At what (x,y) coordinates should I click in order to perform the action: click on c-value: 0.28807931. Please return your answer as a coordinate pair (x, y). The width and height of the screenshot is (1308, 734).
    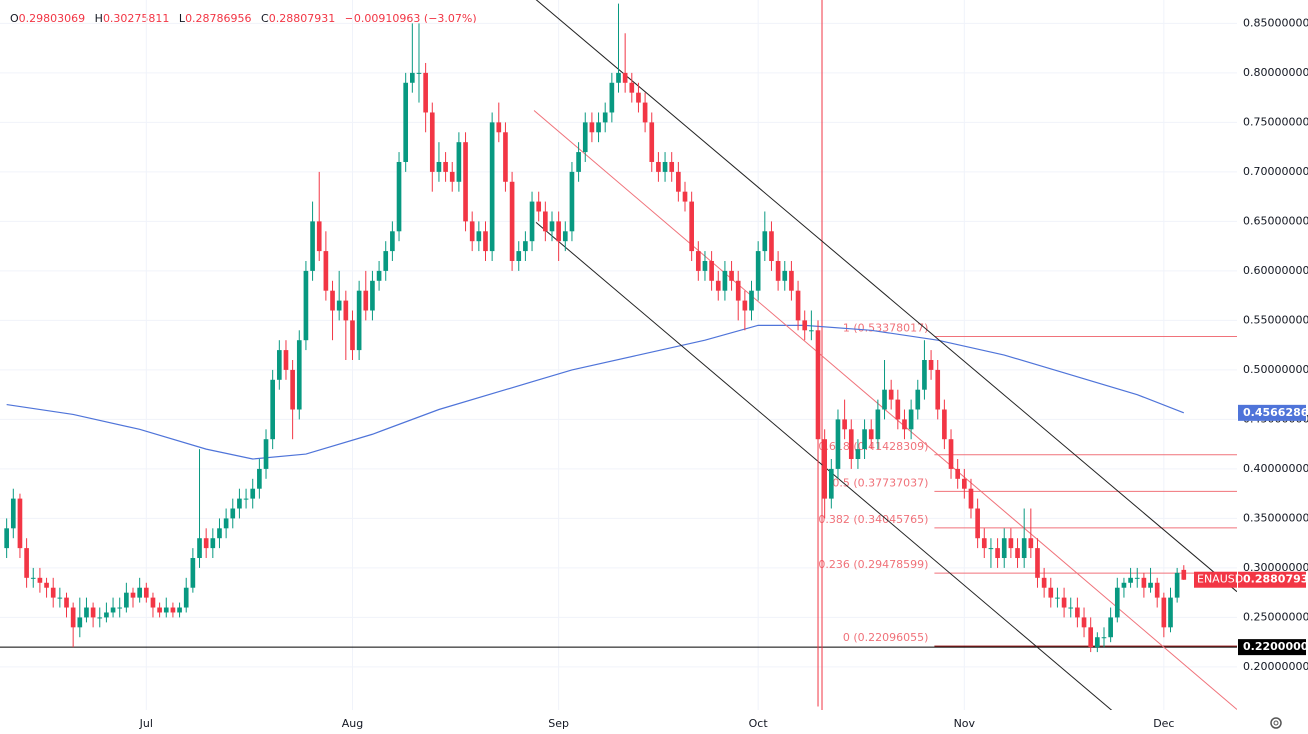
    Looking at the image, I should click on (302, 18).